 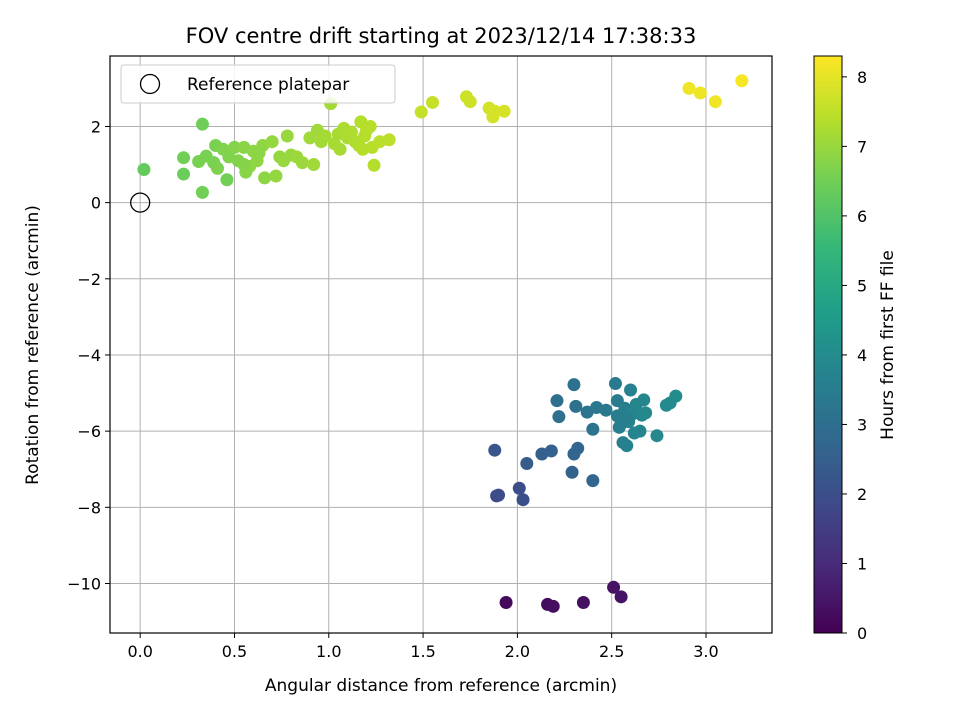 I want to click on y-tick-label: −6, so click(x=89, y=431).